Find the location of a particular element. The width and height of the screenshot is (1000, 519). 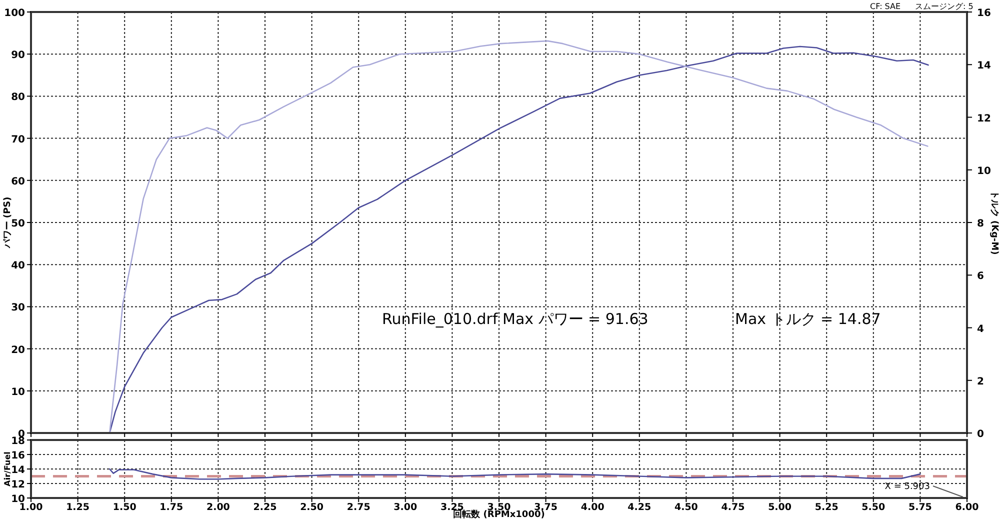

y-tick-label: 60 is located at coordinates (18, 182).